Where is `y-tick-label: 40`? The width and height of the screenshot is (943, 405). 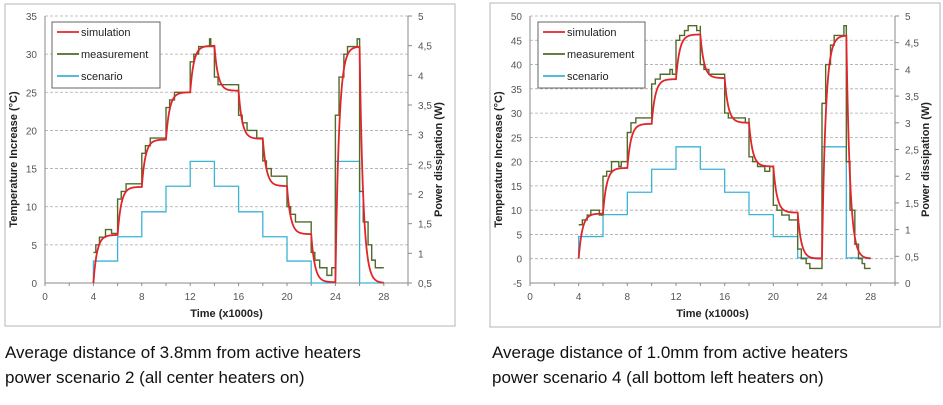 y-tick-label: 40 is located at coordinates (517, 66).